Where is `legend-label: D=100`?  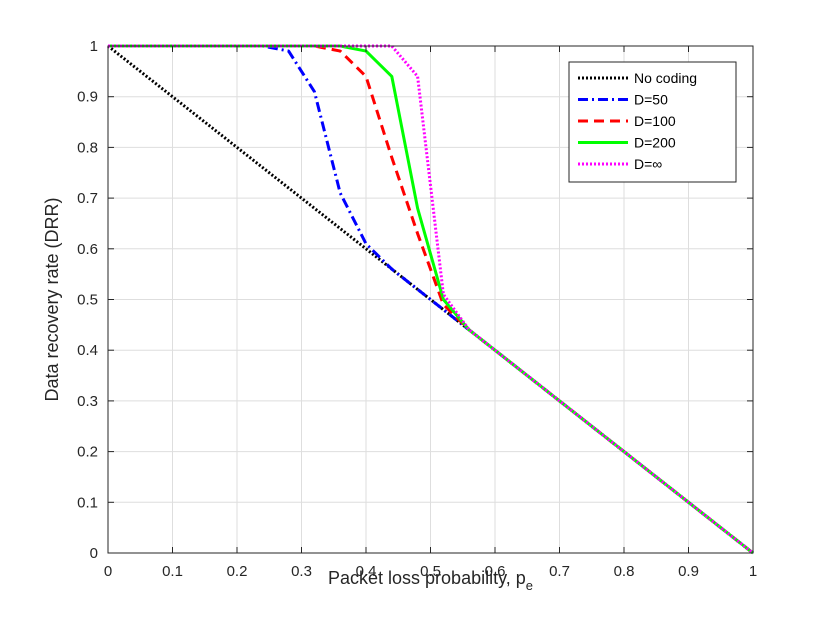
legend-label: D=100 is located at coordinates (655, 121).